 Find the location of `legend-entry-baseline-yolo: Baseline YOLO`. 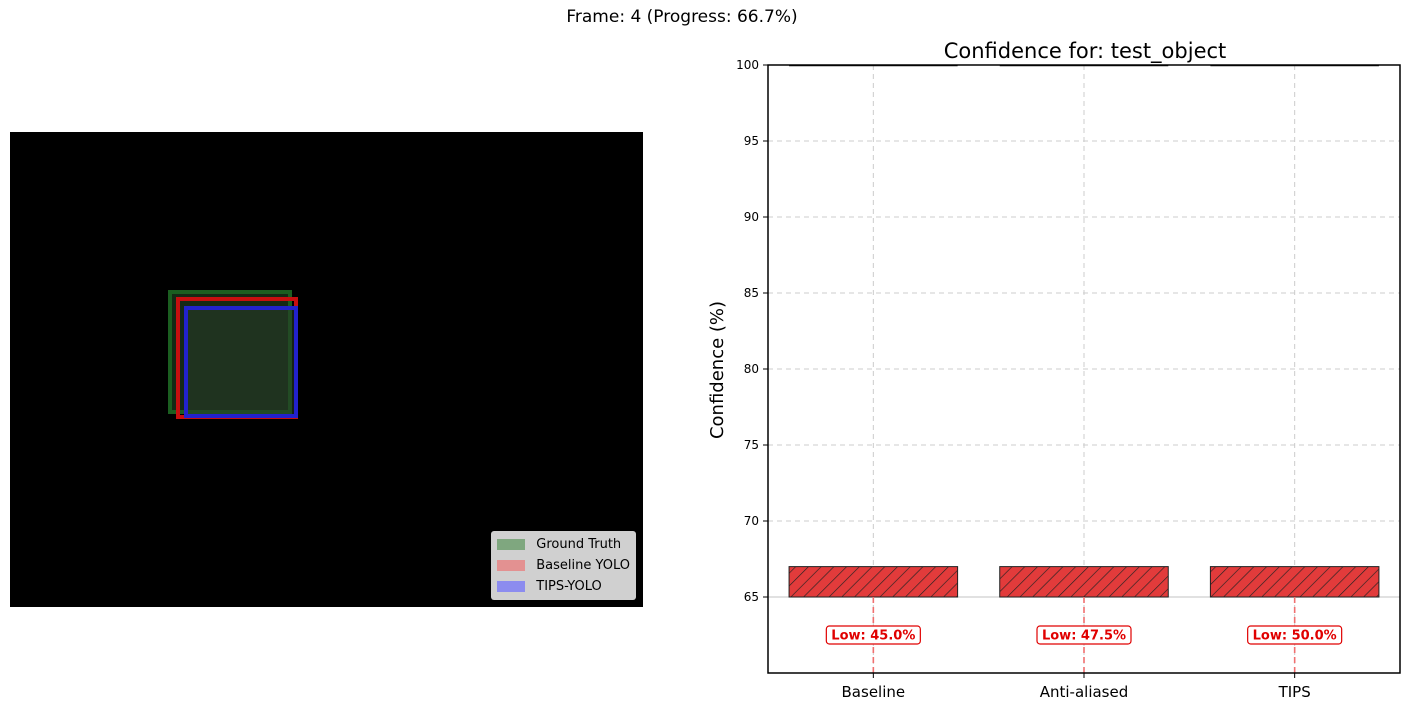

legend-entry-baseline-yolo: Baseline YOLO is located at coordinates (563, 565).